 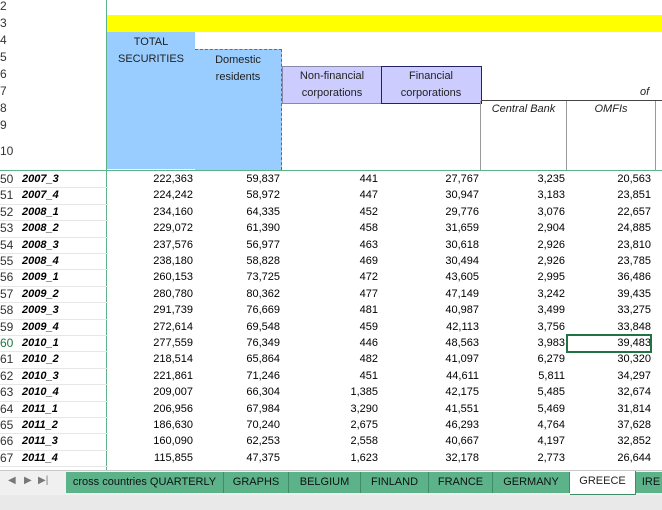 What do you see at coordinates (7, 343) in the screenshot?
I see `row-number: 60` at bounding box center [7, 343].